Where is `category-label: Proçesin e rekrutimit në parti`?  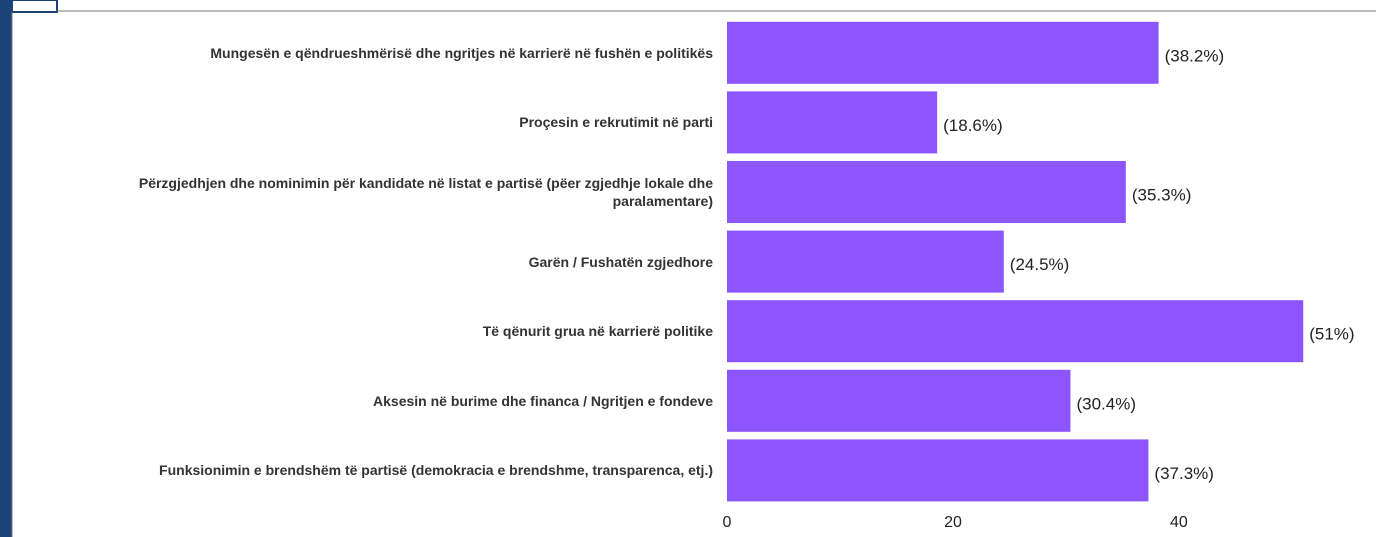 category-label: Proçesin e rekrutimit në parti is located at coordinates (616, 122).